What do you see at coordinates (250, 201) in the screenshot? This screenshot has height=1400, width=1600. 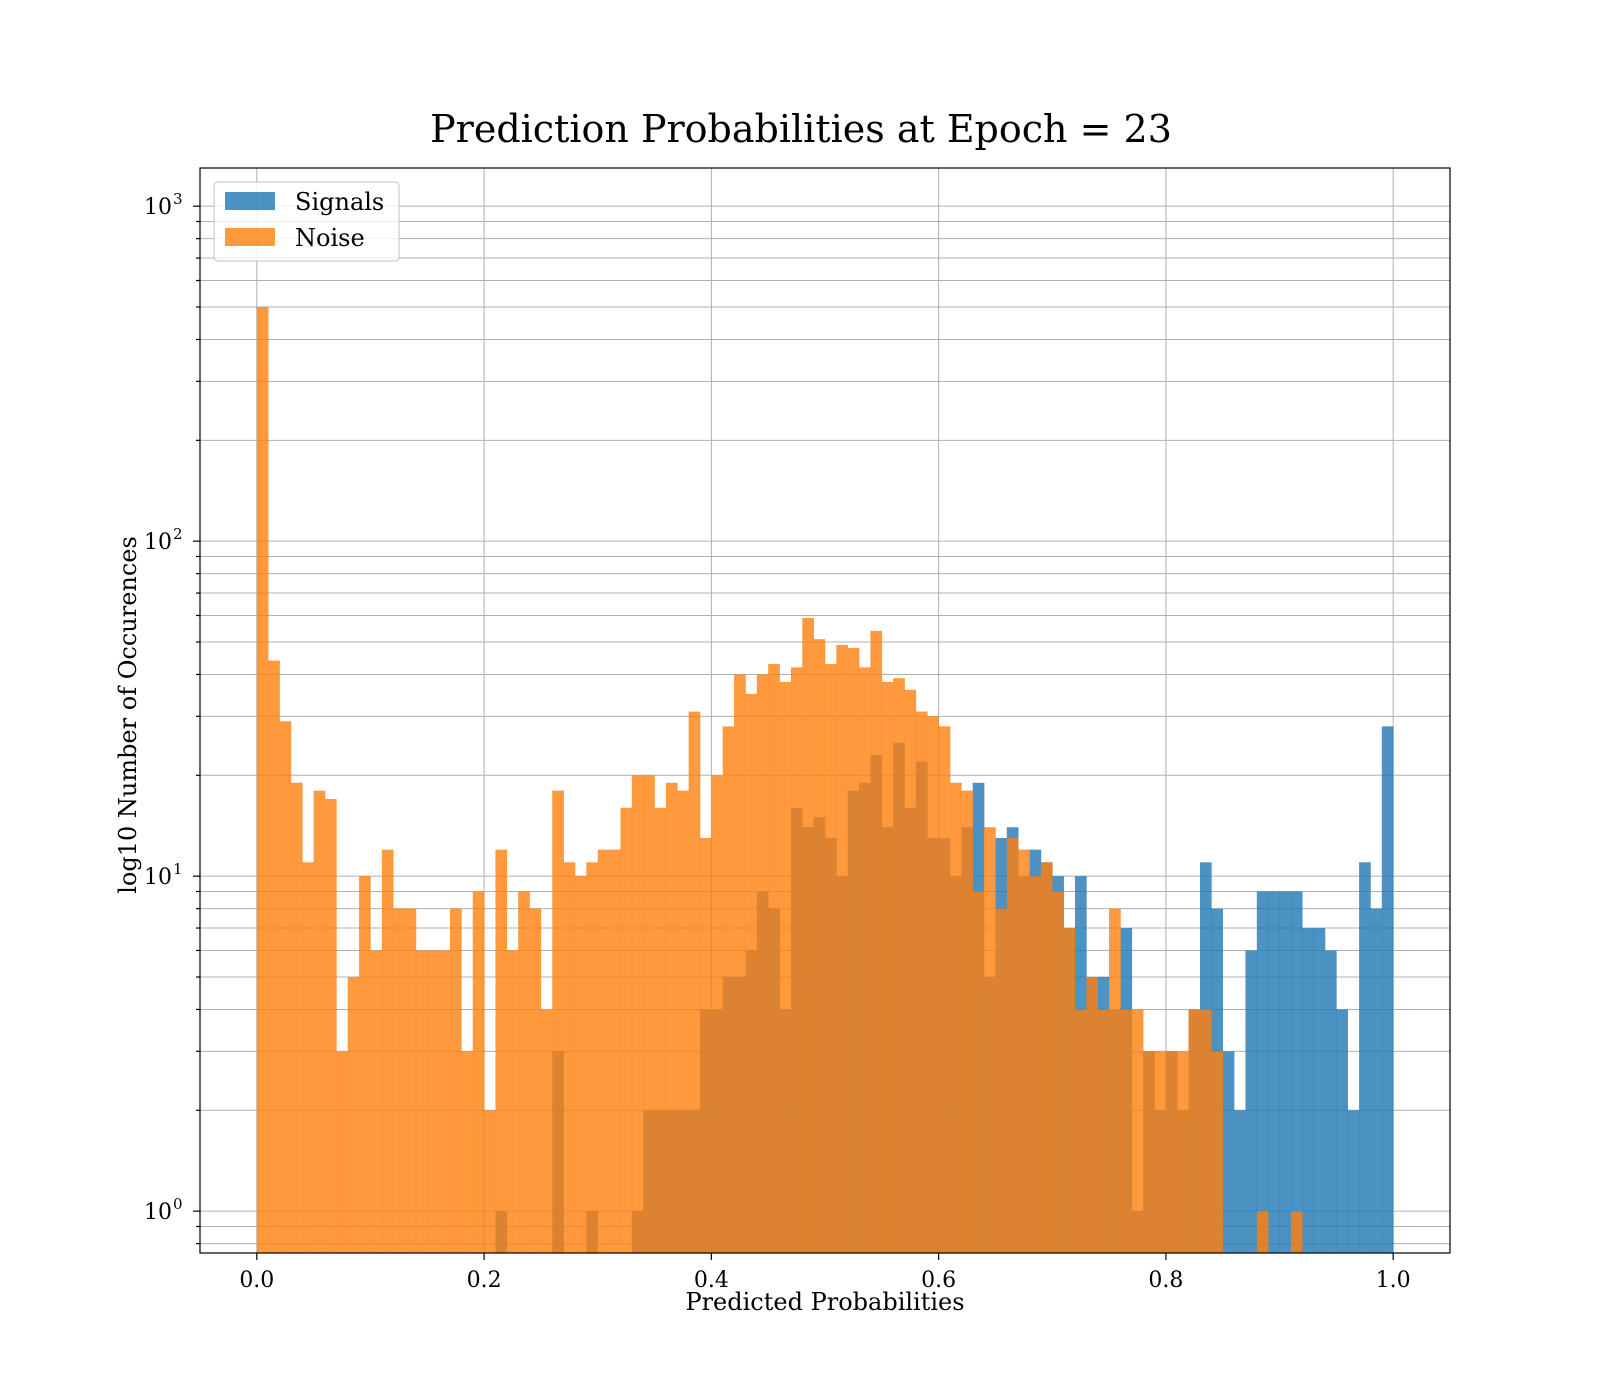 I see `legend-swatch-signals` at bounding box center [250, 201].